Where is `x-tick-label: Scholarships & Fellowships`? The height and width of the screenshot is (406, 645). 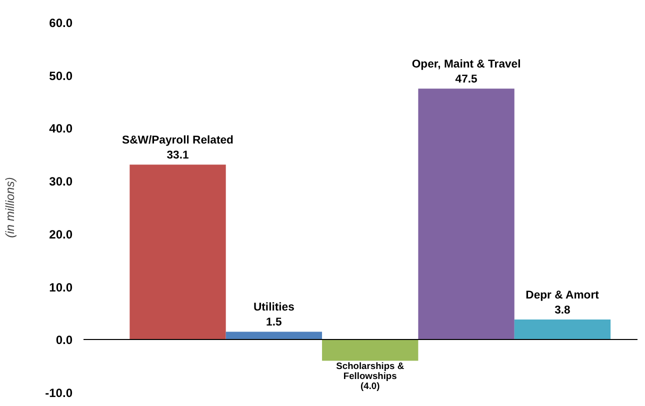
x-tick-label: Scholarships & Fellowships is located at coordinates (370, 370).